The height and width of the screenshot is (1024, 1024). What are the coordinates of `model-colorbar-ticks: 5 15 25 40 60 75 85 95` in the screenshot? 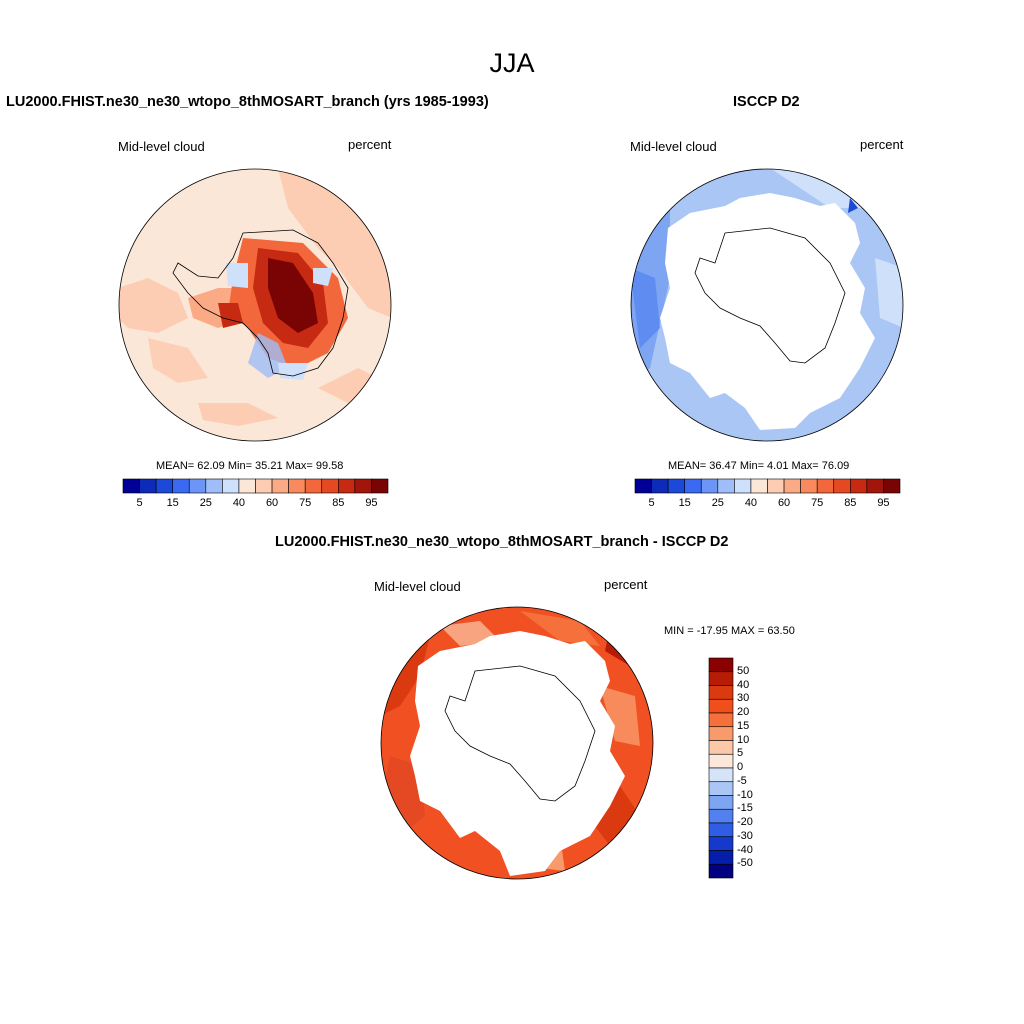 It's located at (255, 504).